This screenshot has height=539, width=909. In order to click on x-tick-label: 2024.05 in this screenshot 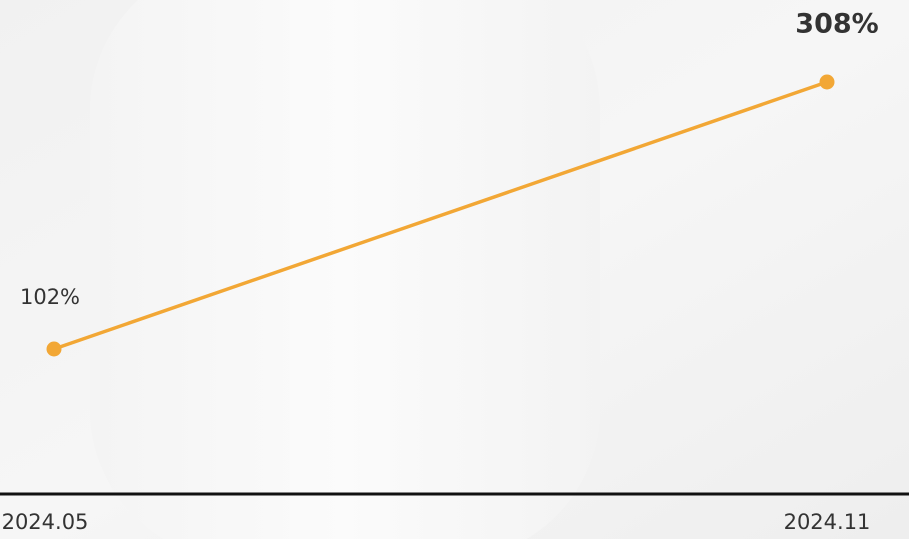, I will do `click(45, 522)`.